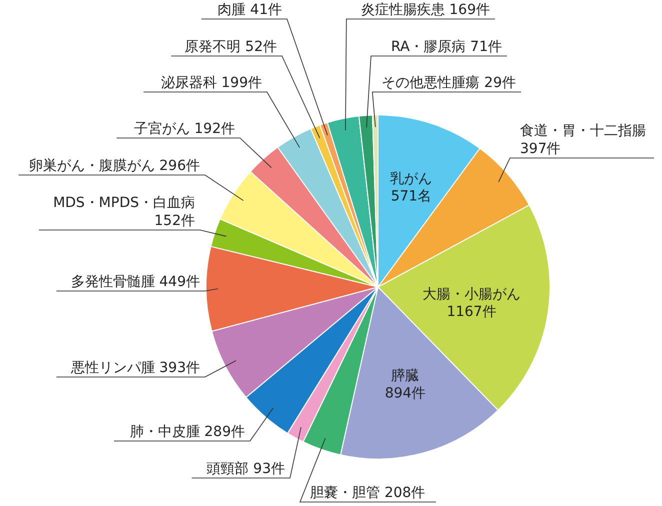  What do you see at coordinates (250, 10) in the screenshot?
I see `slice-label: 肉腫 41件` at bounding box center [250, 10].